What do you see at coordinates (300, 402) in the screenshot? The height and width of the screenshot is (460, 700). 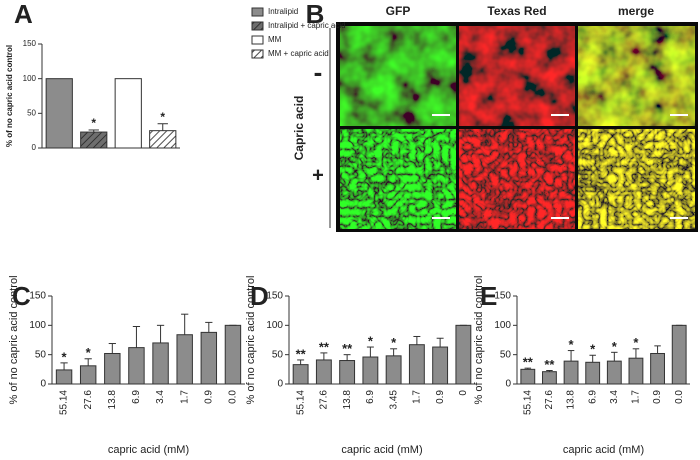 I see `x-tick-label: 55.14` at bounding box center [300, 402].